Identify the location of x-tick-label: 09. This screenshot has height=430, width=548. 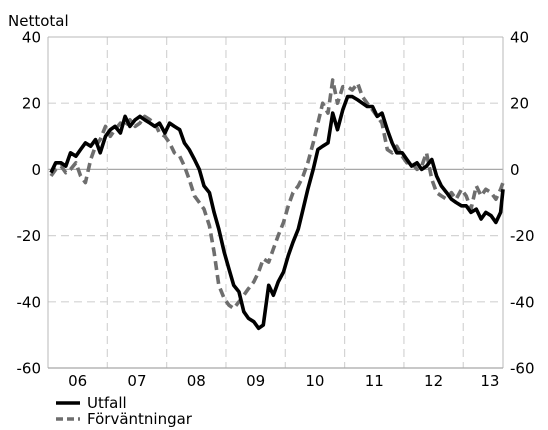
(255, 381).